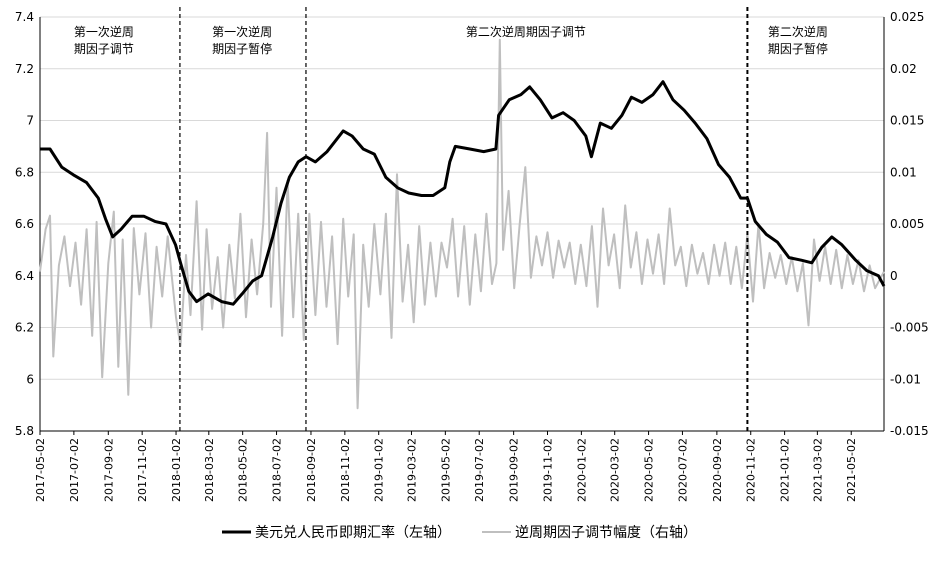  Describe the element at coordinates (242, 40) in the screenshot. I see `event-annotation: 第一次逆周期因子暂停` at that location.